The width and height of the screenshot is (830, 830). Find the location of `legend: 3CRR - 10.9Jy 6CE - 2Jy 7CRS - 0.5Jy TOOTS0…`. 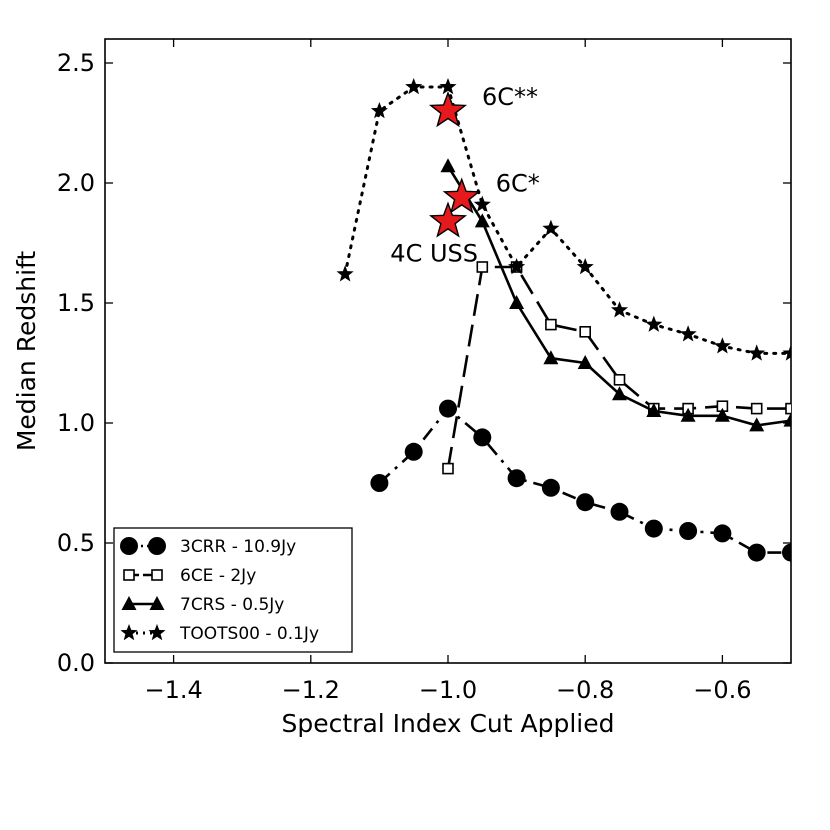

legend: 3CRR - 10.9Jy 6CE - 2Jy 7CRS - 0.5Jy TOOTS0… is located at coordinates (233, 590).